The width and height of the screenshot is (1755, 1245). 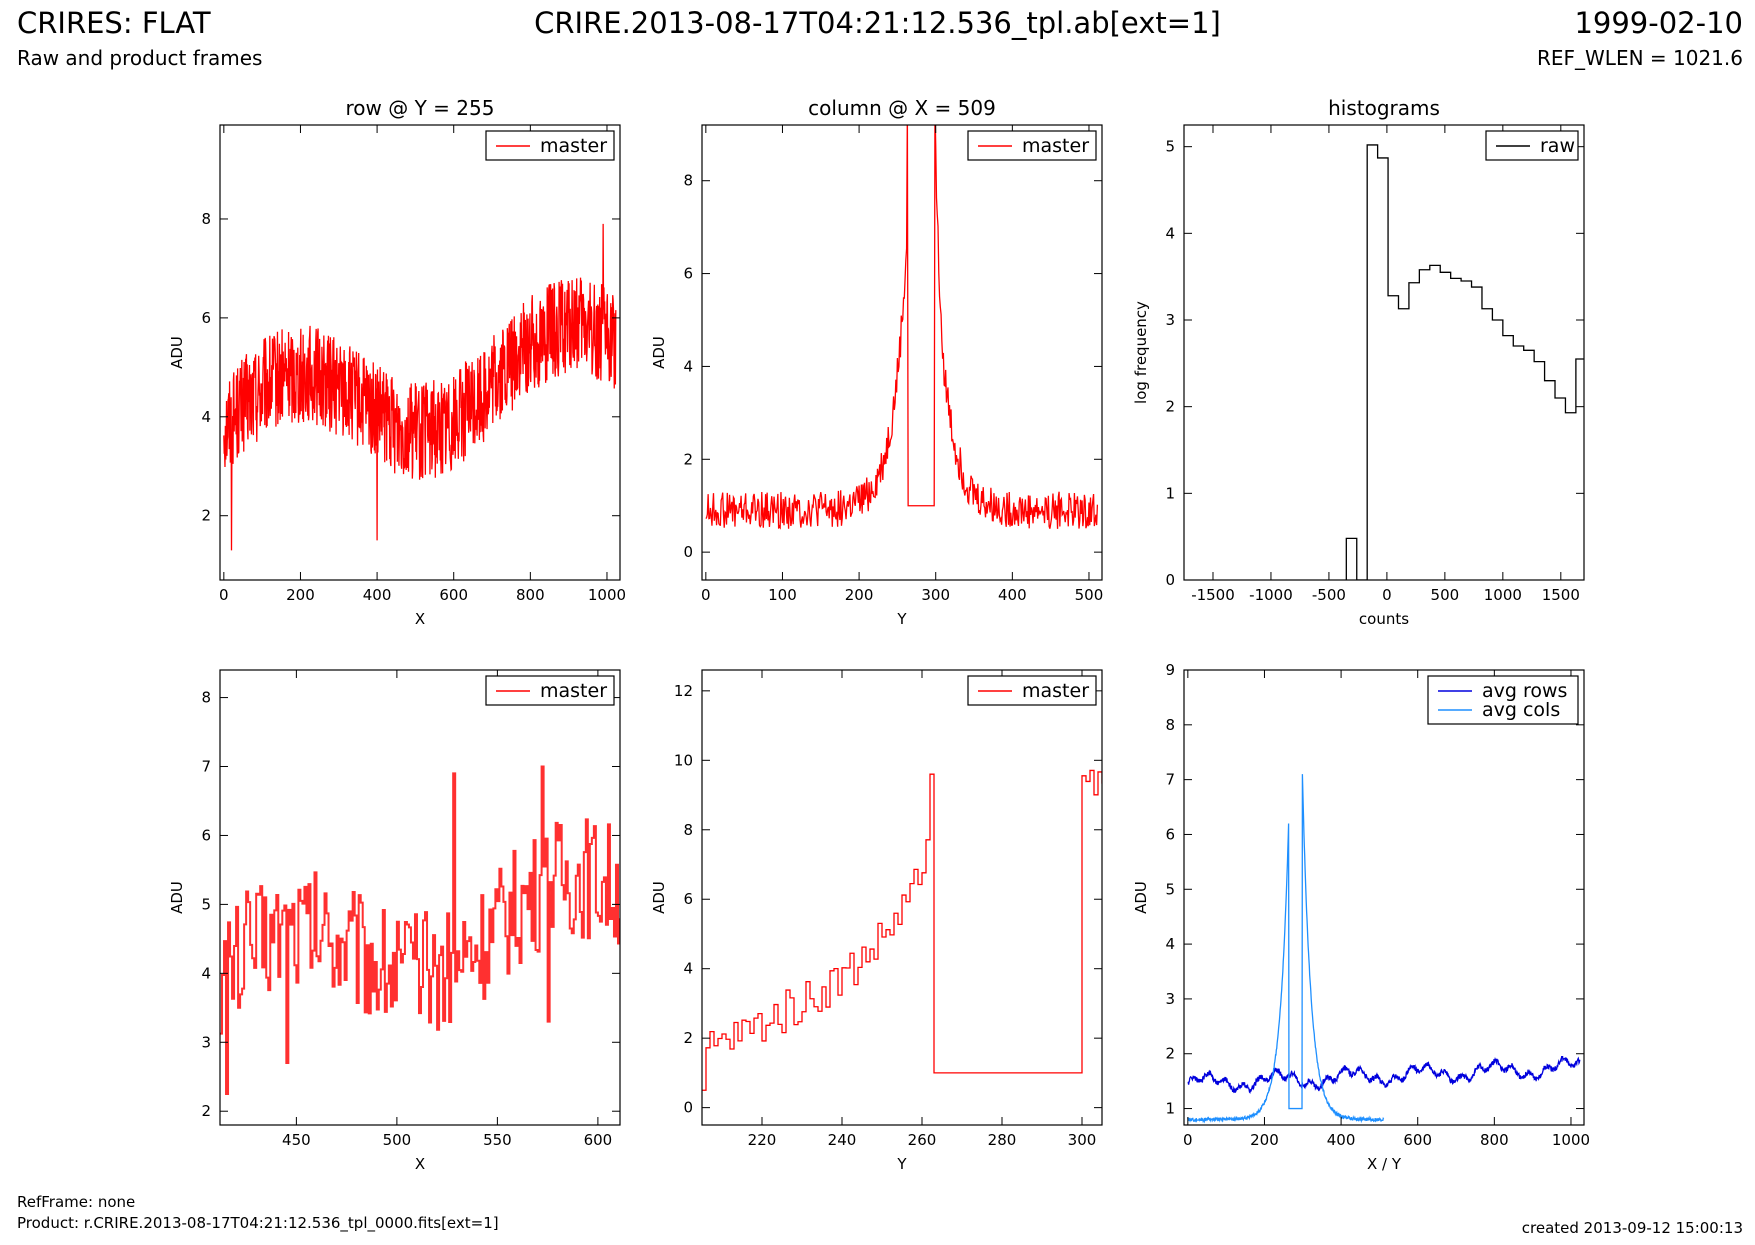 What do you see at coordinates (76, 1202) in the screenshot?
I see `ref-frame-label: RefFrame: none` at bounding box center [76, 1202].